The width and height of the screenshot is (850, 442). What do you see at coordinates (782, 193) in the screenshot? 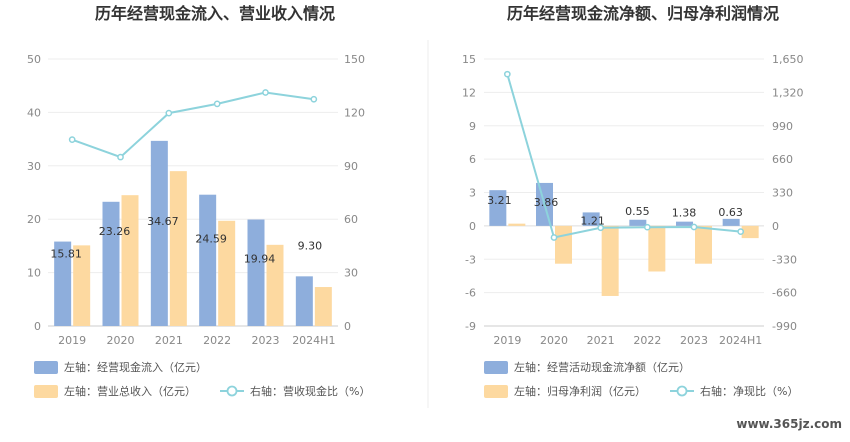
I see `right-axis-tick-label: 330` at bounding box center [782, 193].